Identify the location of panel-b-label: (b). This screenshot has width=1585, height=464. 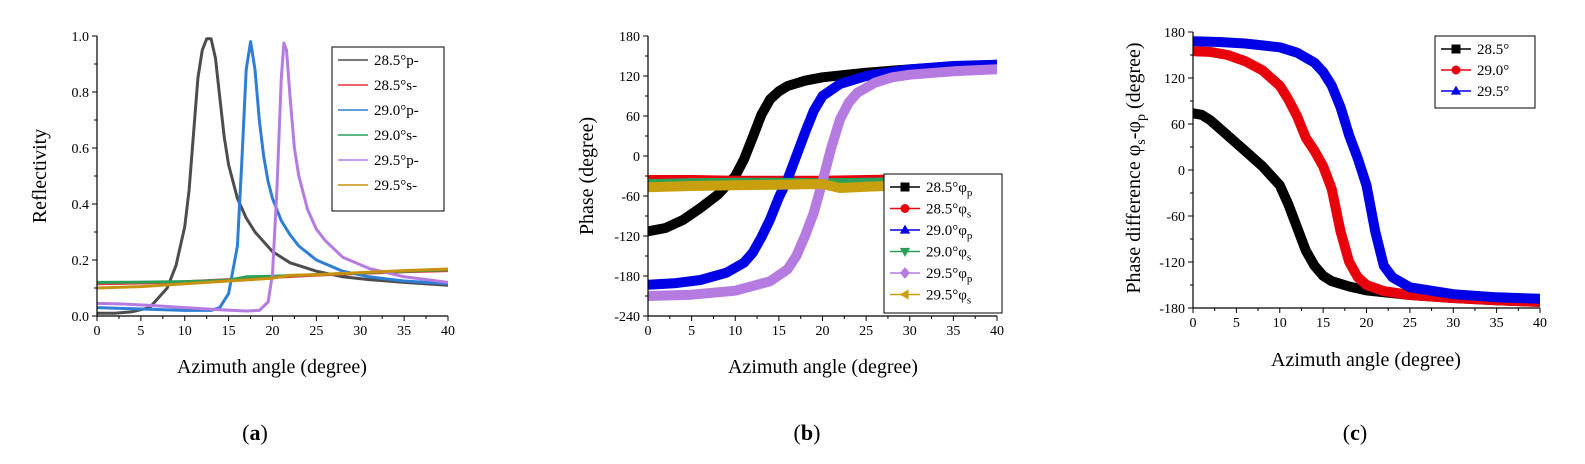
(807, 432).